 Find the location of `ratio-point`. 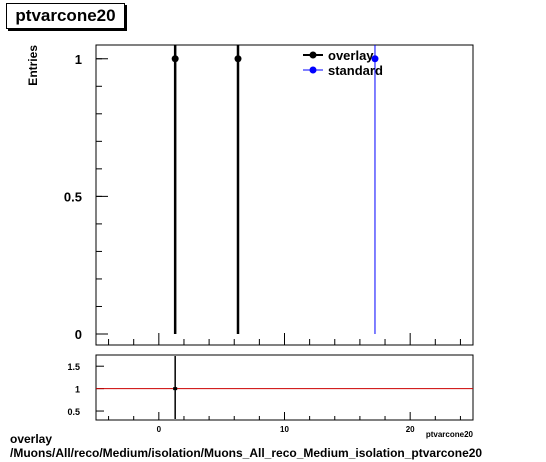

ratio-point is located at coordinates (175, 389).